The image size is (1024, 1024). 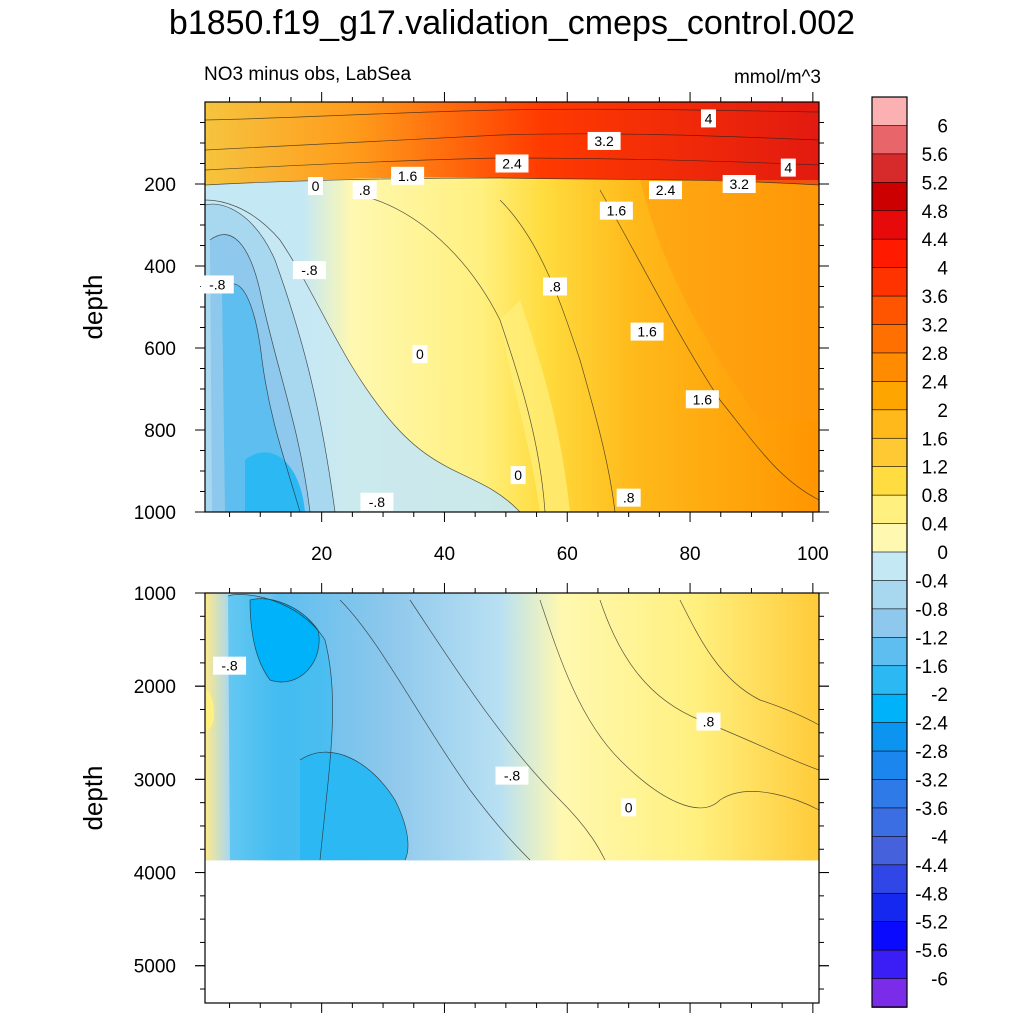 I want to click on colorbar-label: 4.4, so click(x=935, y=240).